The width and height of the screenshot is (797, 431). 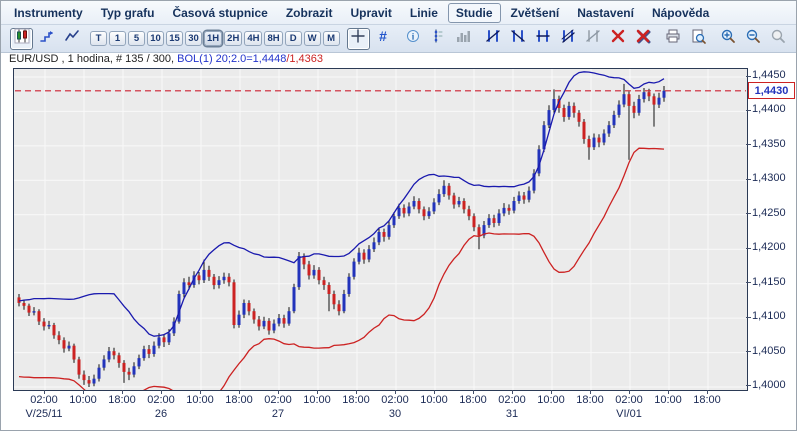 I want to click on trend-line-up-button, so click(x=518, y=39).